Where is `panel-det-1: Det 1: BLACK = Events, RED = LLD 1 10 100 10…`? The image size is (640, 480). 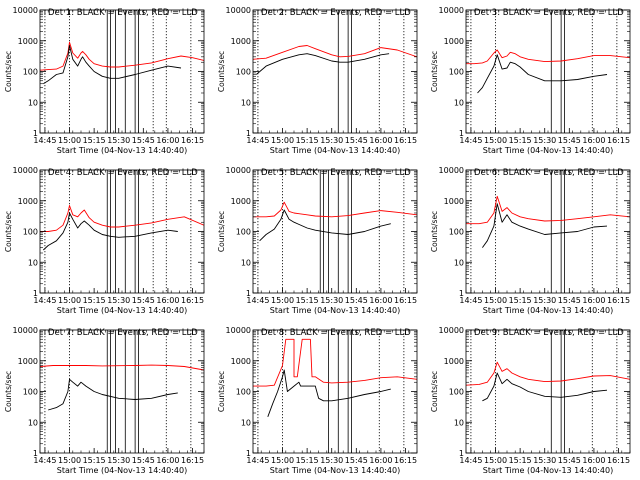 panel-det-1: Det 1: BLACK = Events, RED = LLD 1 10 100 10… is located at coordinates (104, 80).